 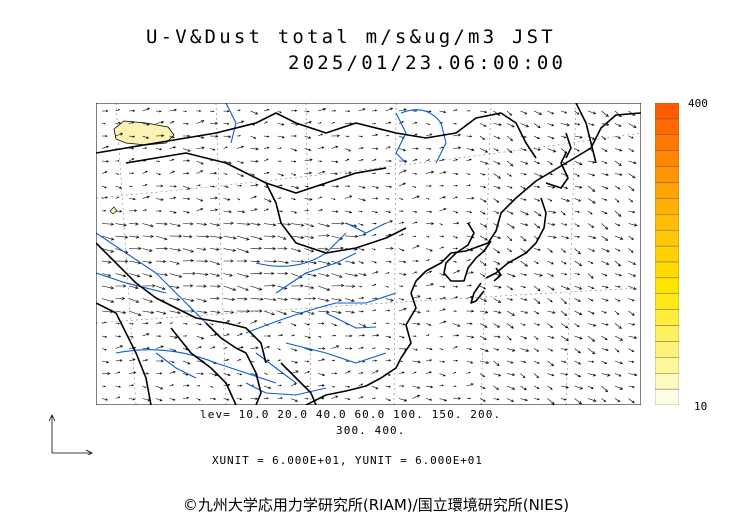 I want to click on colorbar-segment, so click(x=667, y=365).